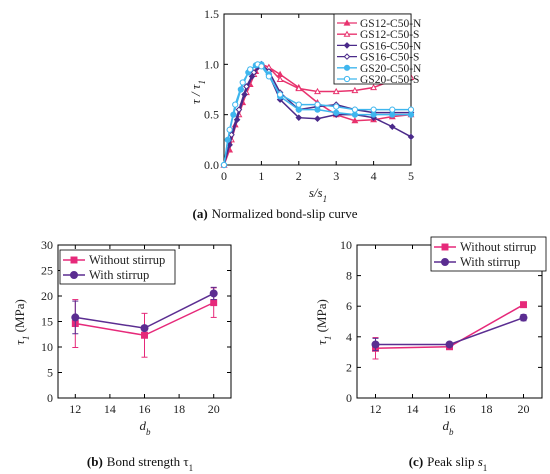  What do you see at coordinates (211, 115) in the screenshot?
I see `y-tick-label: 0.5` at bounding box center [211, 115].